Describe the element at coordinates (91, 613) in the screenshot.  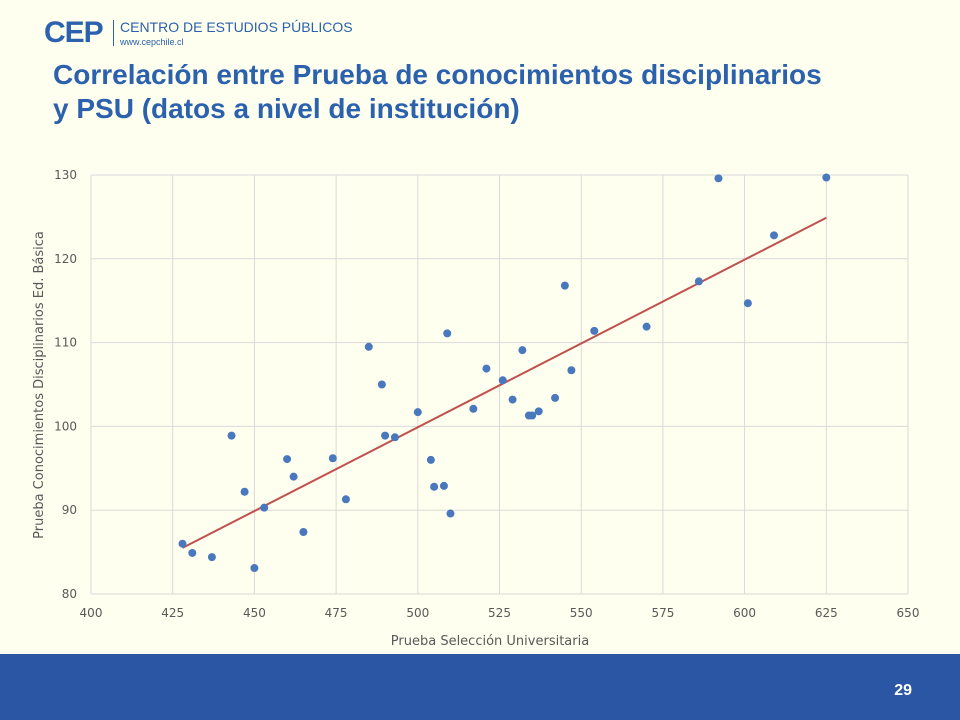
I see `x-tick-label: 400` at that location.